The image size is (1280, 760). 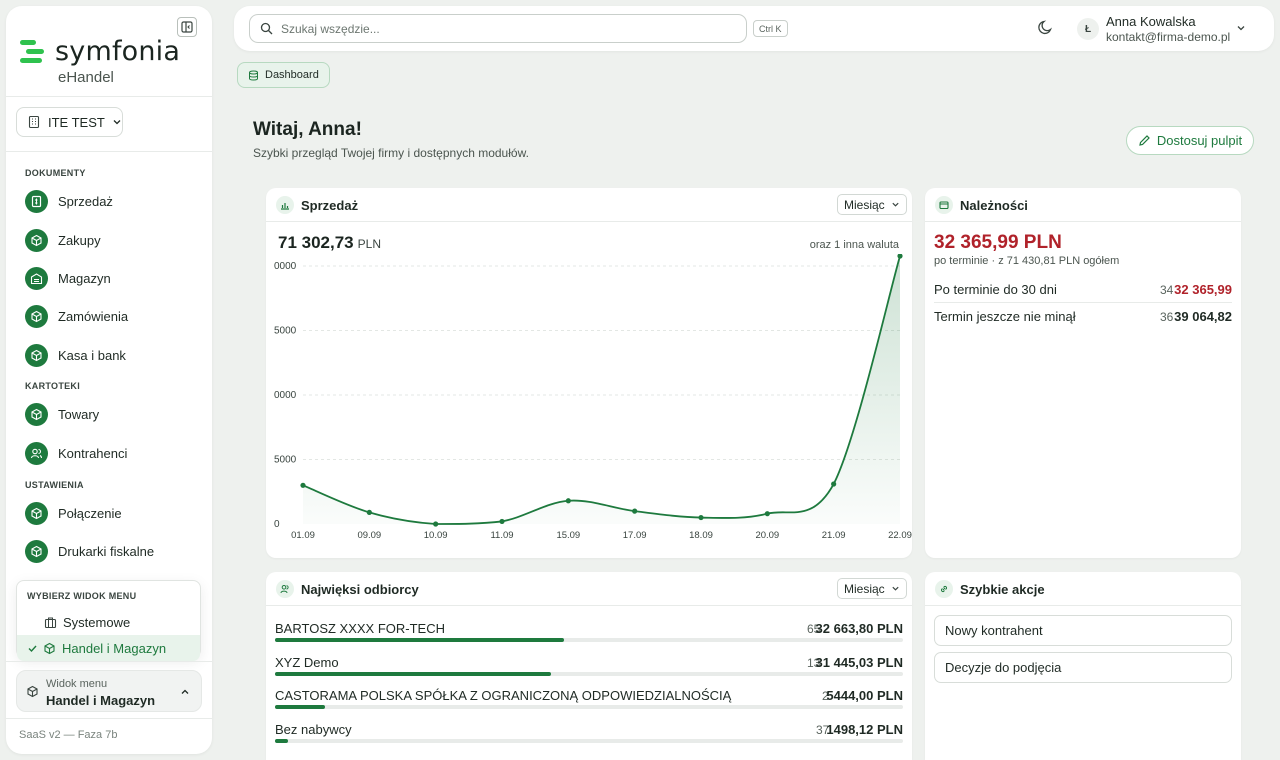 What do you see at coordinates (285, 395) in the screenshot?
I see `y-tick-label: 0000` at bounding box center [285, 395].